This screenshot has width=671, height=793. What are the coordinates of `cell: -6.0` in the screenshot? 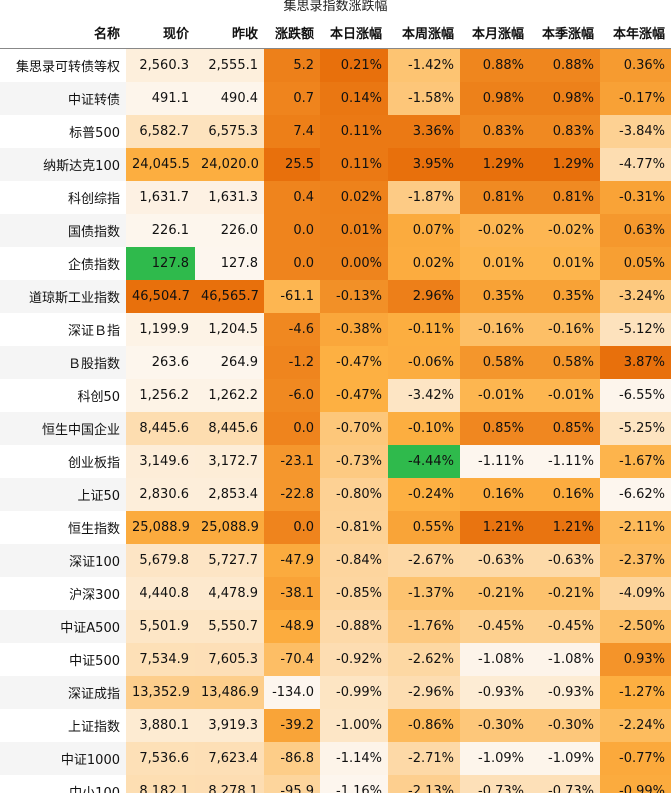 It's located at (292, 395).